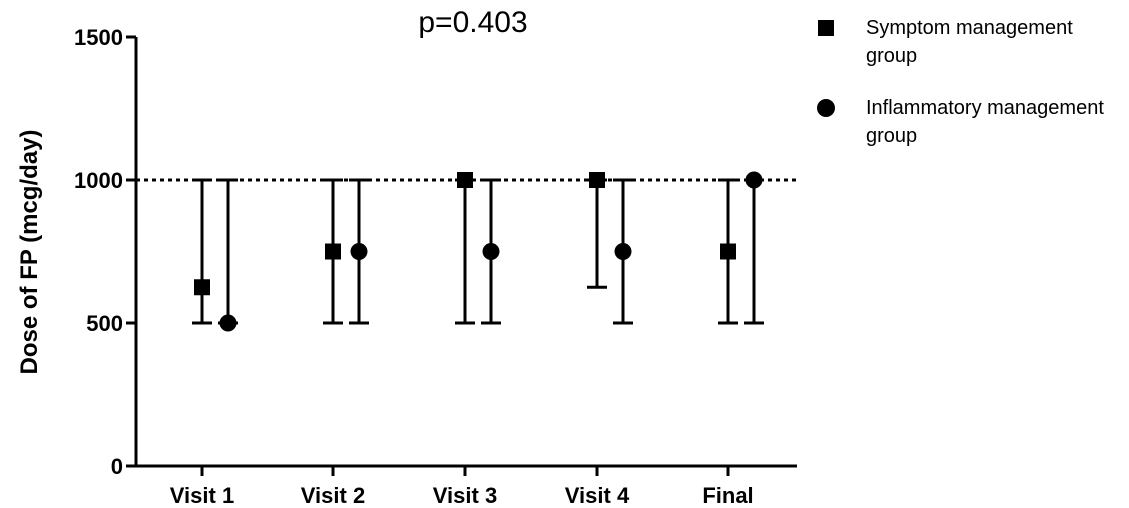  What do you see at coordinates (727, 495) in the screenshot?
I see `x-tick-label: Final` at bounding box center [727, 495].